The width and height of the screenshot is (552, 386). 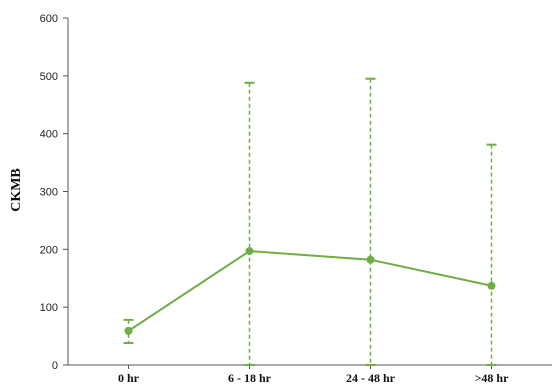 What do you see at coordinates (49, 250) in the screenshot?
I see `y-tick-label: 200` at bounding box center [49, 250].